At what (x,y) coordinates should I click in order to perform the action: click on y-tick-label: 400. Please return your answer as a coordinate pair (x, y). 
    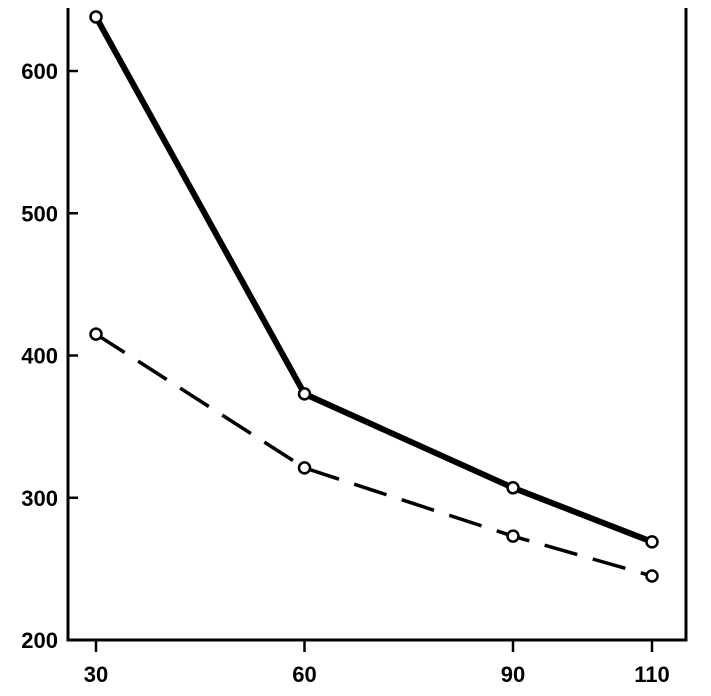
    Looking at the image, I should click on (39, 356).